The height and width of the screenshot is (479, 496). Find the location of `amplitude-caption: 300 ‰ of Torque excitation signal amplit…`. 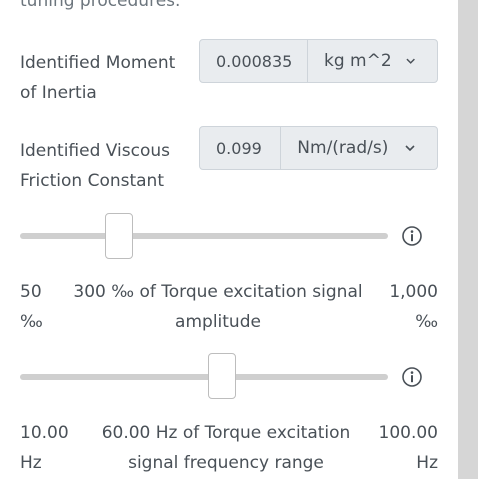

amplitude-caption: 300 ‰ of Torque excitation signal amplit… is located at coordinates (218, 307).